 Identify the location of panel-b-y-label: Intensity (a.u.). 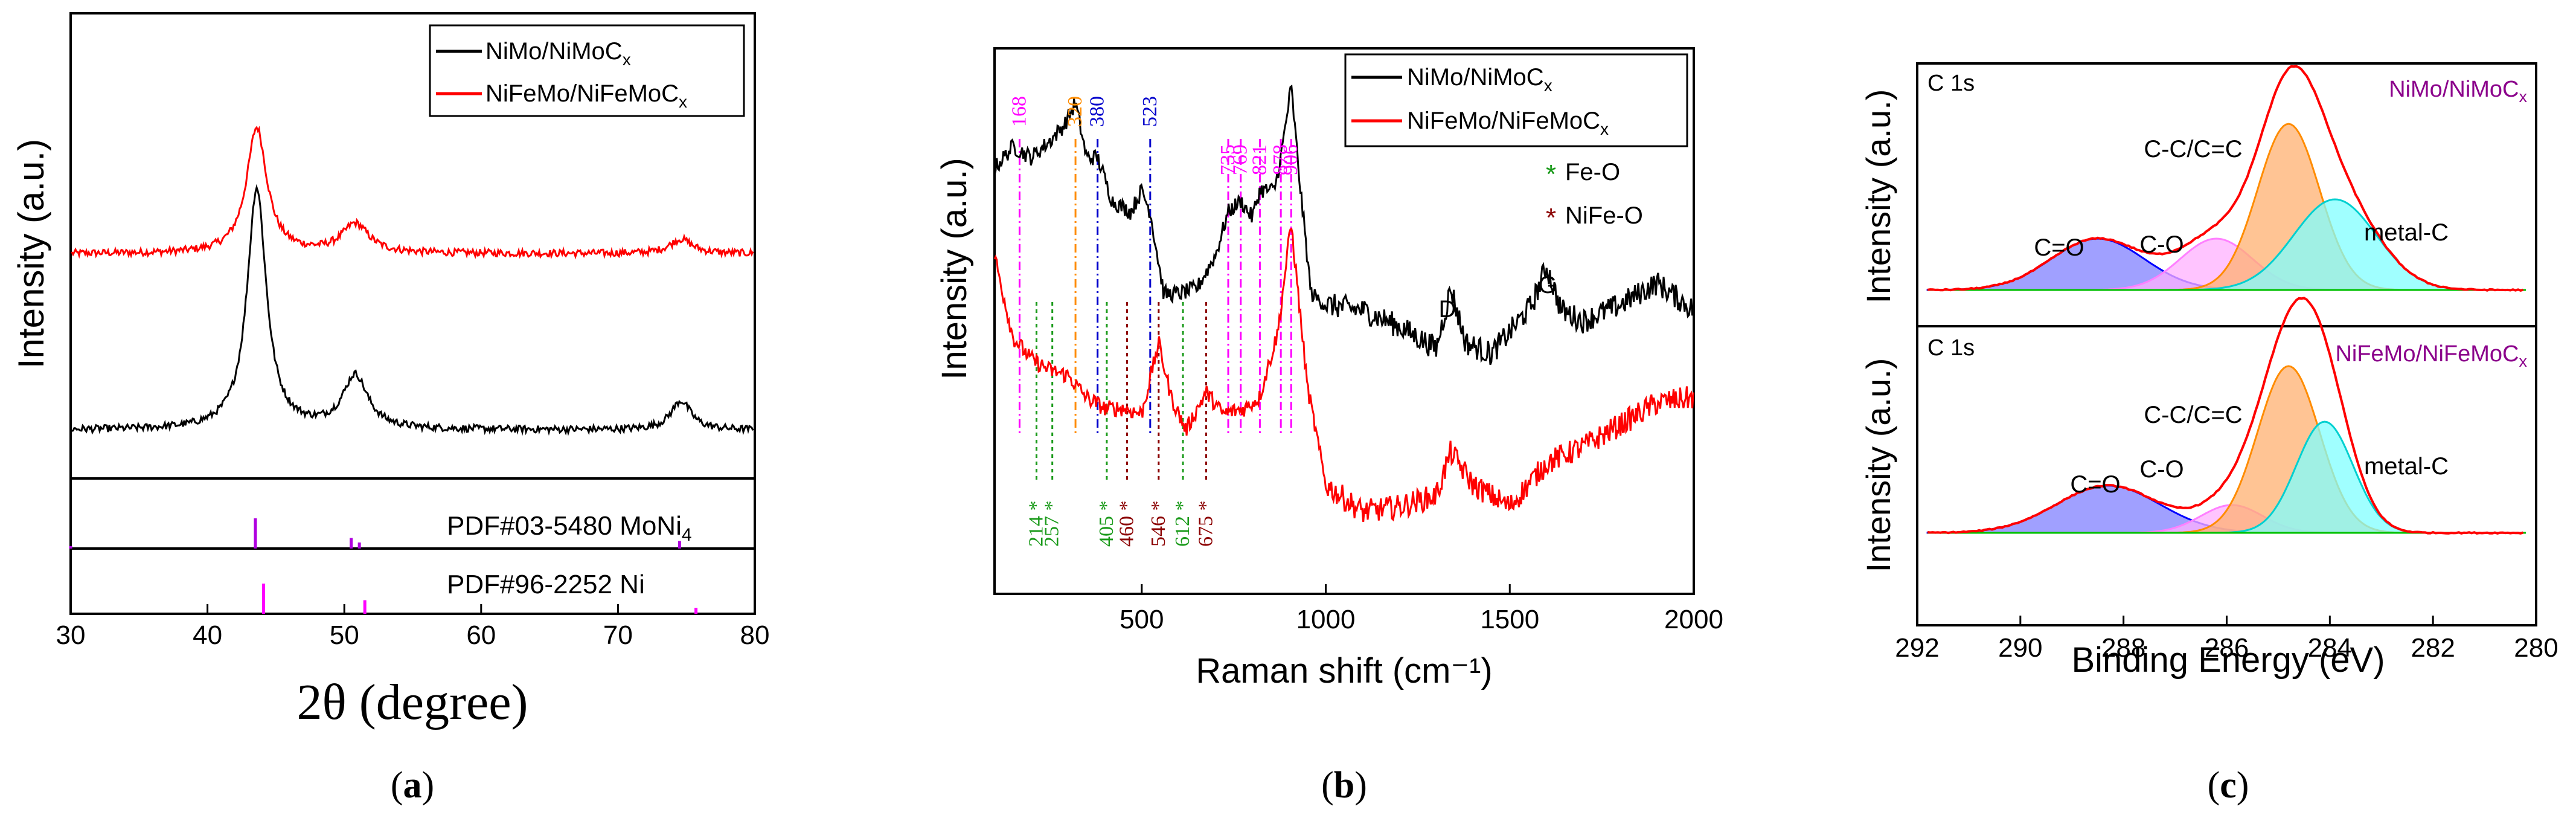
(954, 269).